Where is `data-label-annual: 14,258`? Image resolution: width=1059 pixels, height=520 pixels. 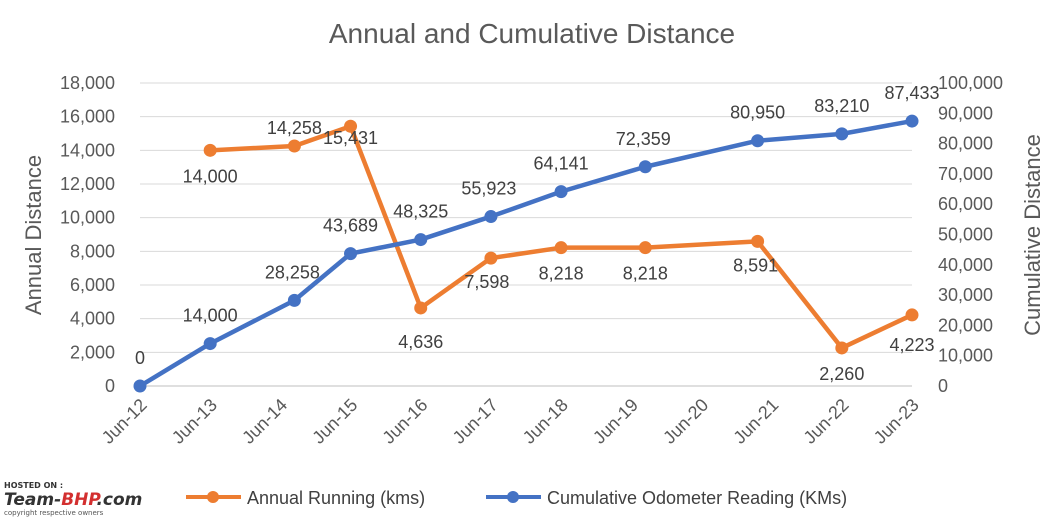 data-label-annual: 14,258 is located at coordinates (294, 128).